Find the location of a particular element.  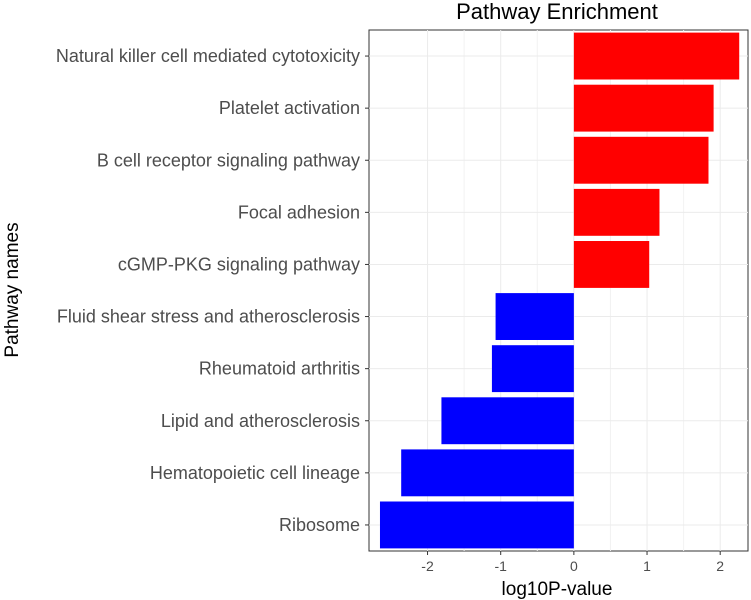

x-axis-ticks: -2 -1 0 1 2 is located at coordinates (572, 562).